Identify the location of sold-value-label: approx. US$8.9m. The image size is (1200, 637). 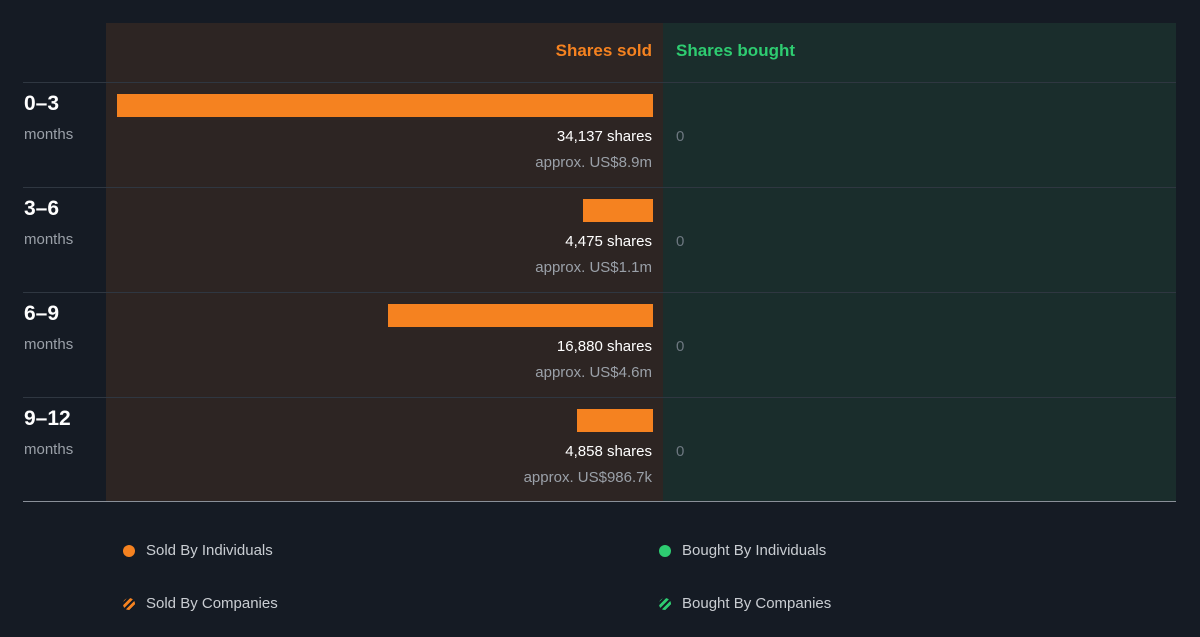
(593, 162).